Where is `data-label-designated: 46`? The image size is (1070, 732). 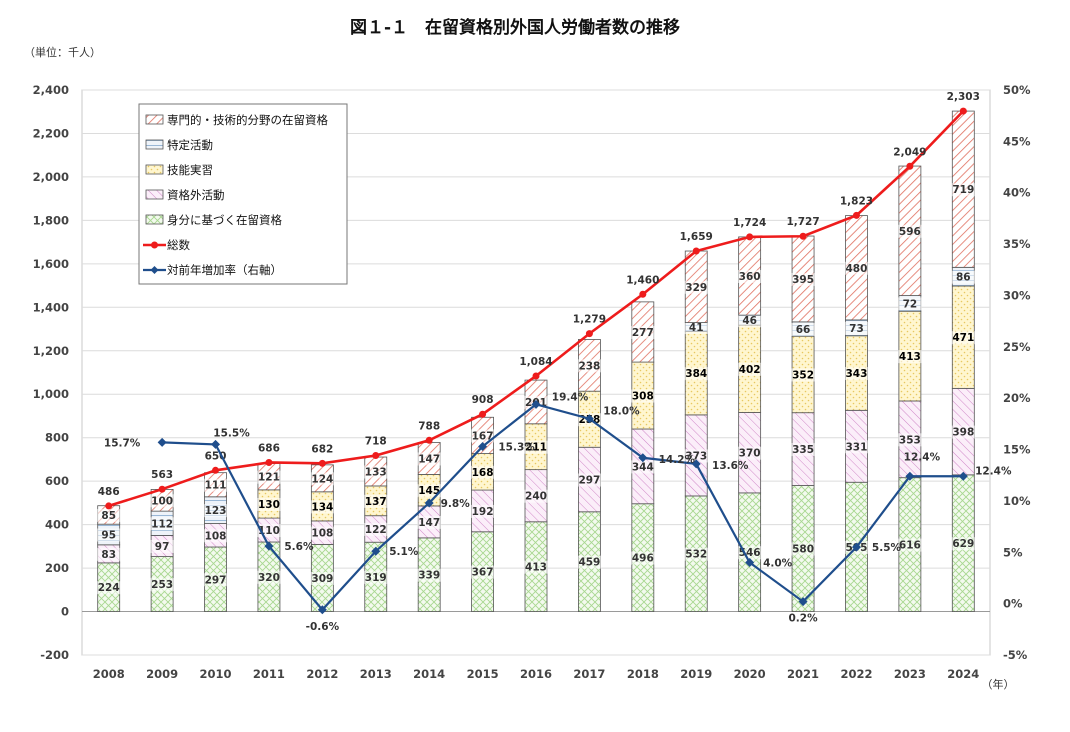 data-label-designated: 46 is located at coordinates (749, 321).